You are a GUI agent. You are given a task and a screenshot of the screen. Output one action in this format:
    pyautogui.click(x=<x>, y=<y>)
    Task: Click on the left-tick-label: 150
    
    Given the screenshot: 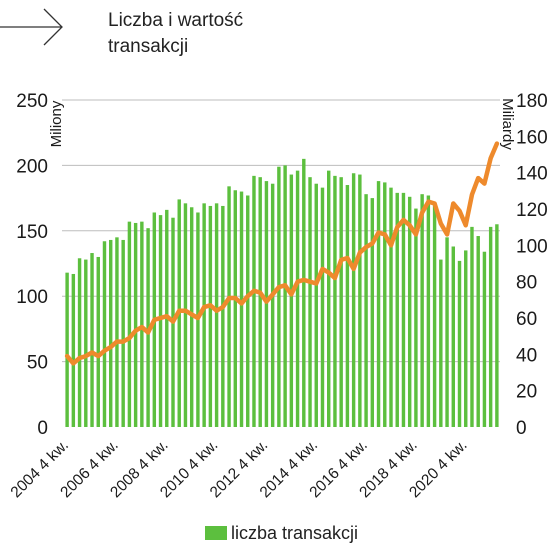 What is the action you would take?
    pyautogui.click(x=32, y=232)
    